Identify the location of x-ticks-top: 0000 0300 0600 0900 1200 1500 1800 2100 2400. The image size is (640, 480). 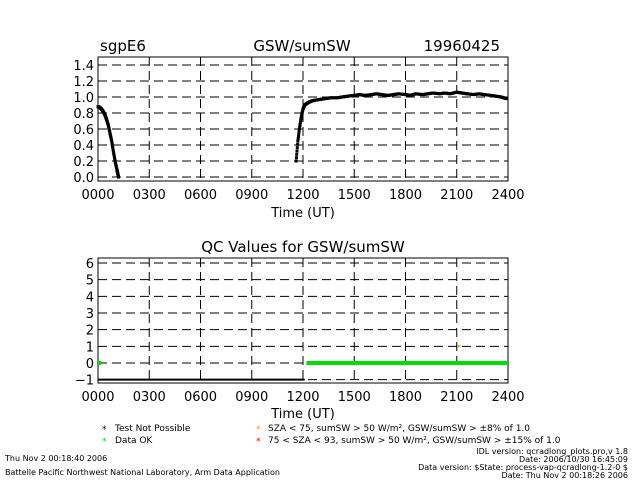
(302, 195).